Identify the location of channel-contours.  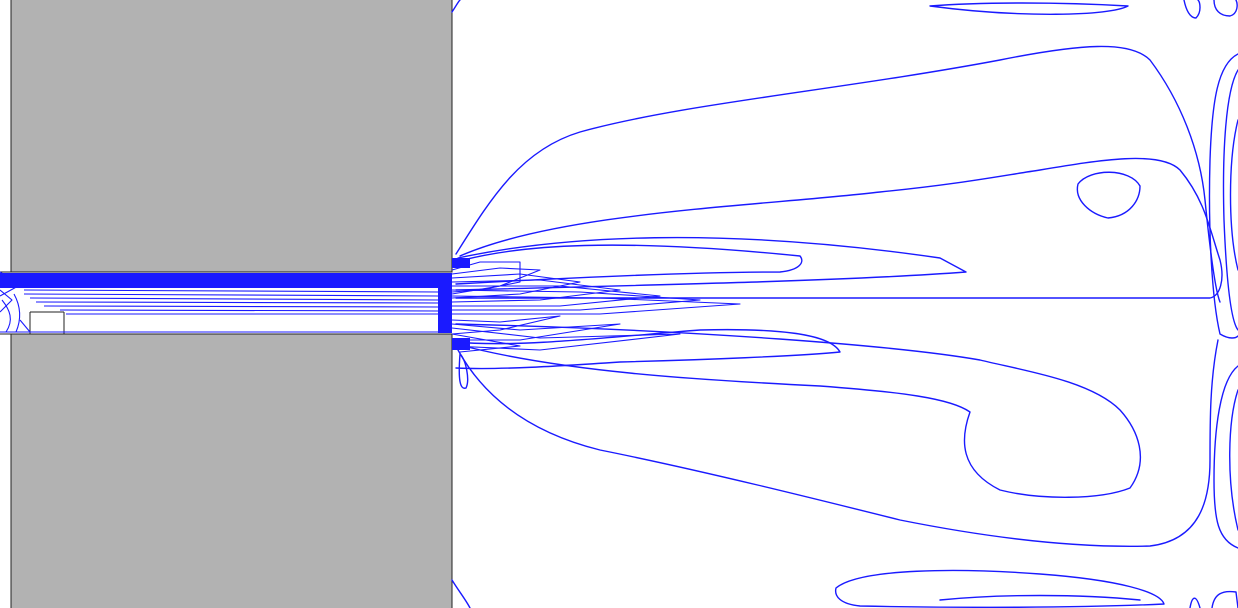
(226, 302).